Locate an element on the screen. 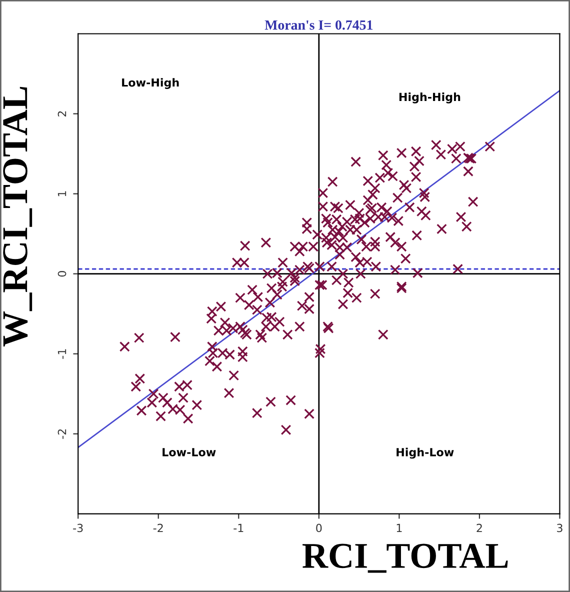 Image resolution: width=570 pixels, height=592 pixels. y-tick-label: -2 is located at coordinates (62, 434).